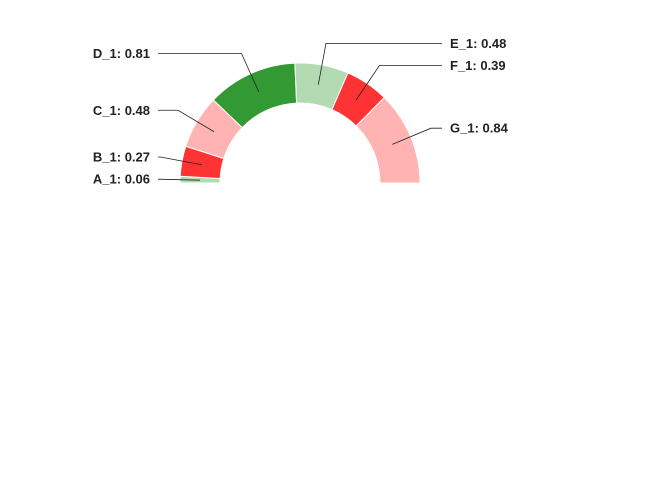 Image resolution: width=656 pixels, height=493 pixels. I want to click on label-e-1: E_1: 0.48, so click(478, 43).